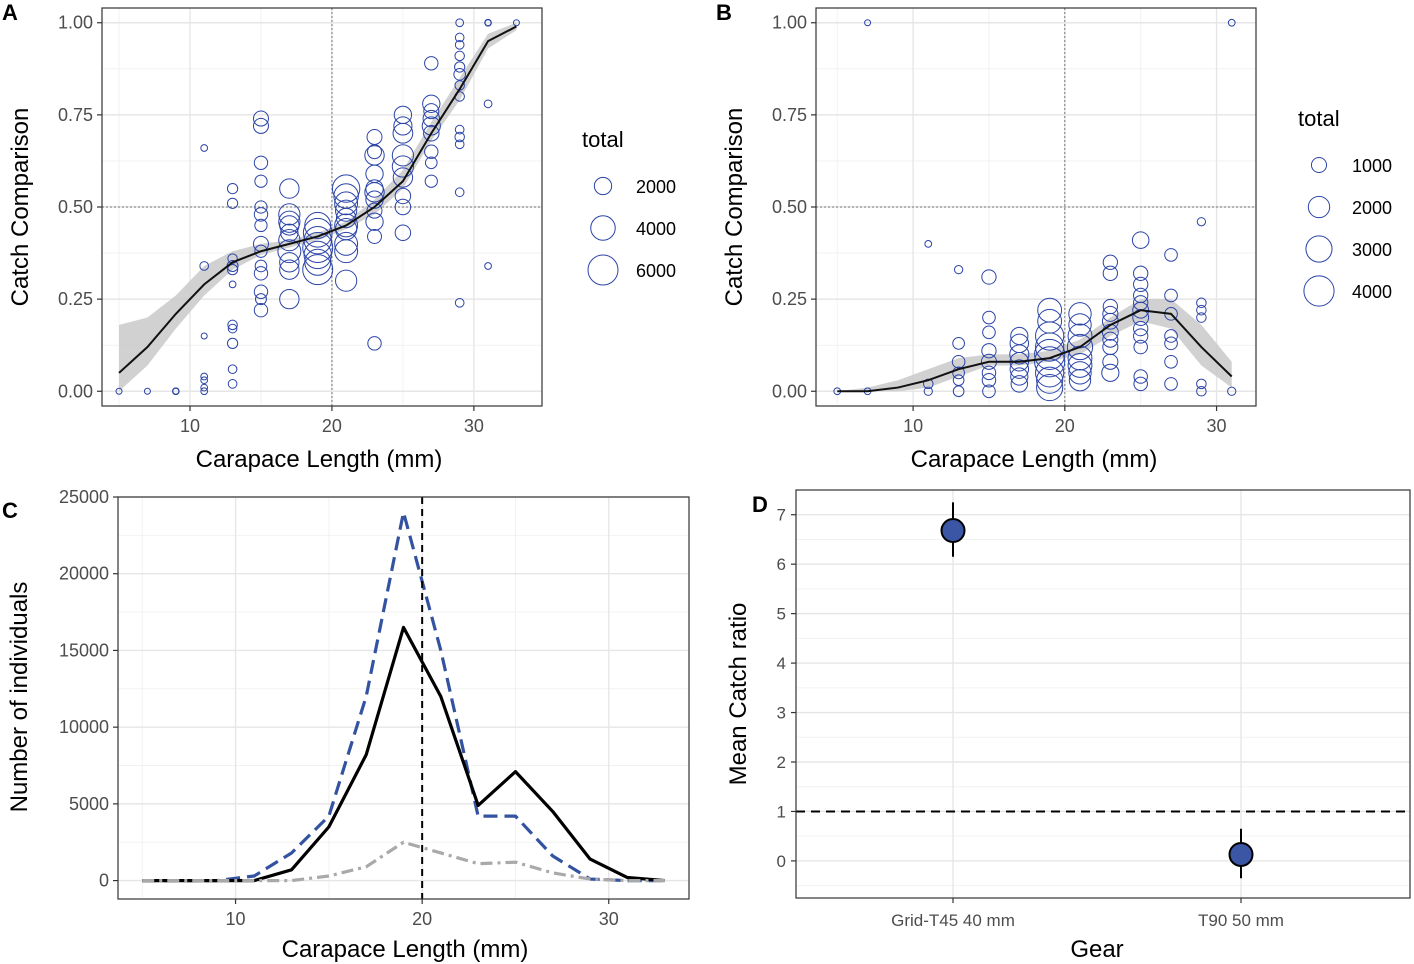  Describe the element at coordinates (781, 811) in the screenshot. I see `panel-d-y-tick-label: 1` at that location.